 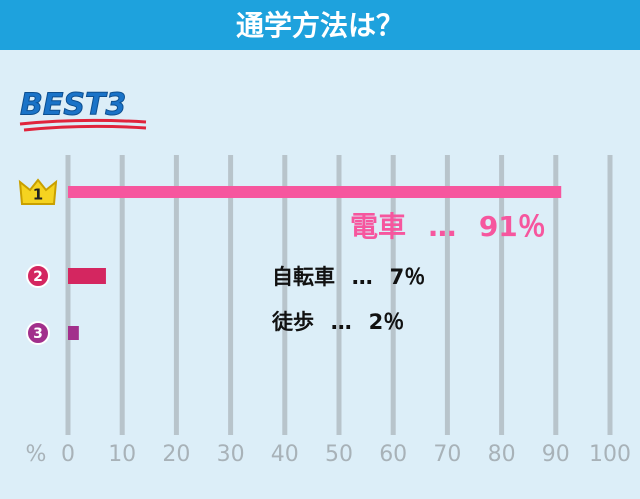 I want to click on x-tick-label: 30, so click(x=231, y=454).